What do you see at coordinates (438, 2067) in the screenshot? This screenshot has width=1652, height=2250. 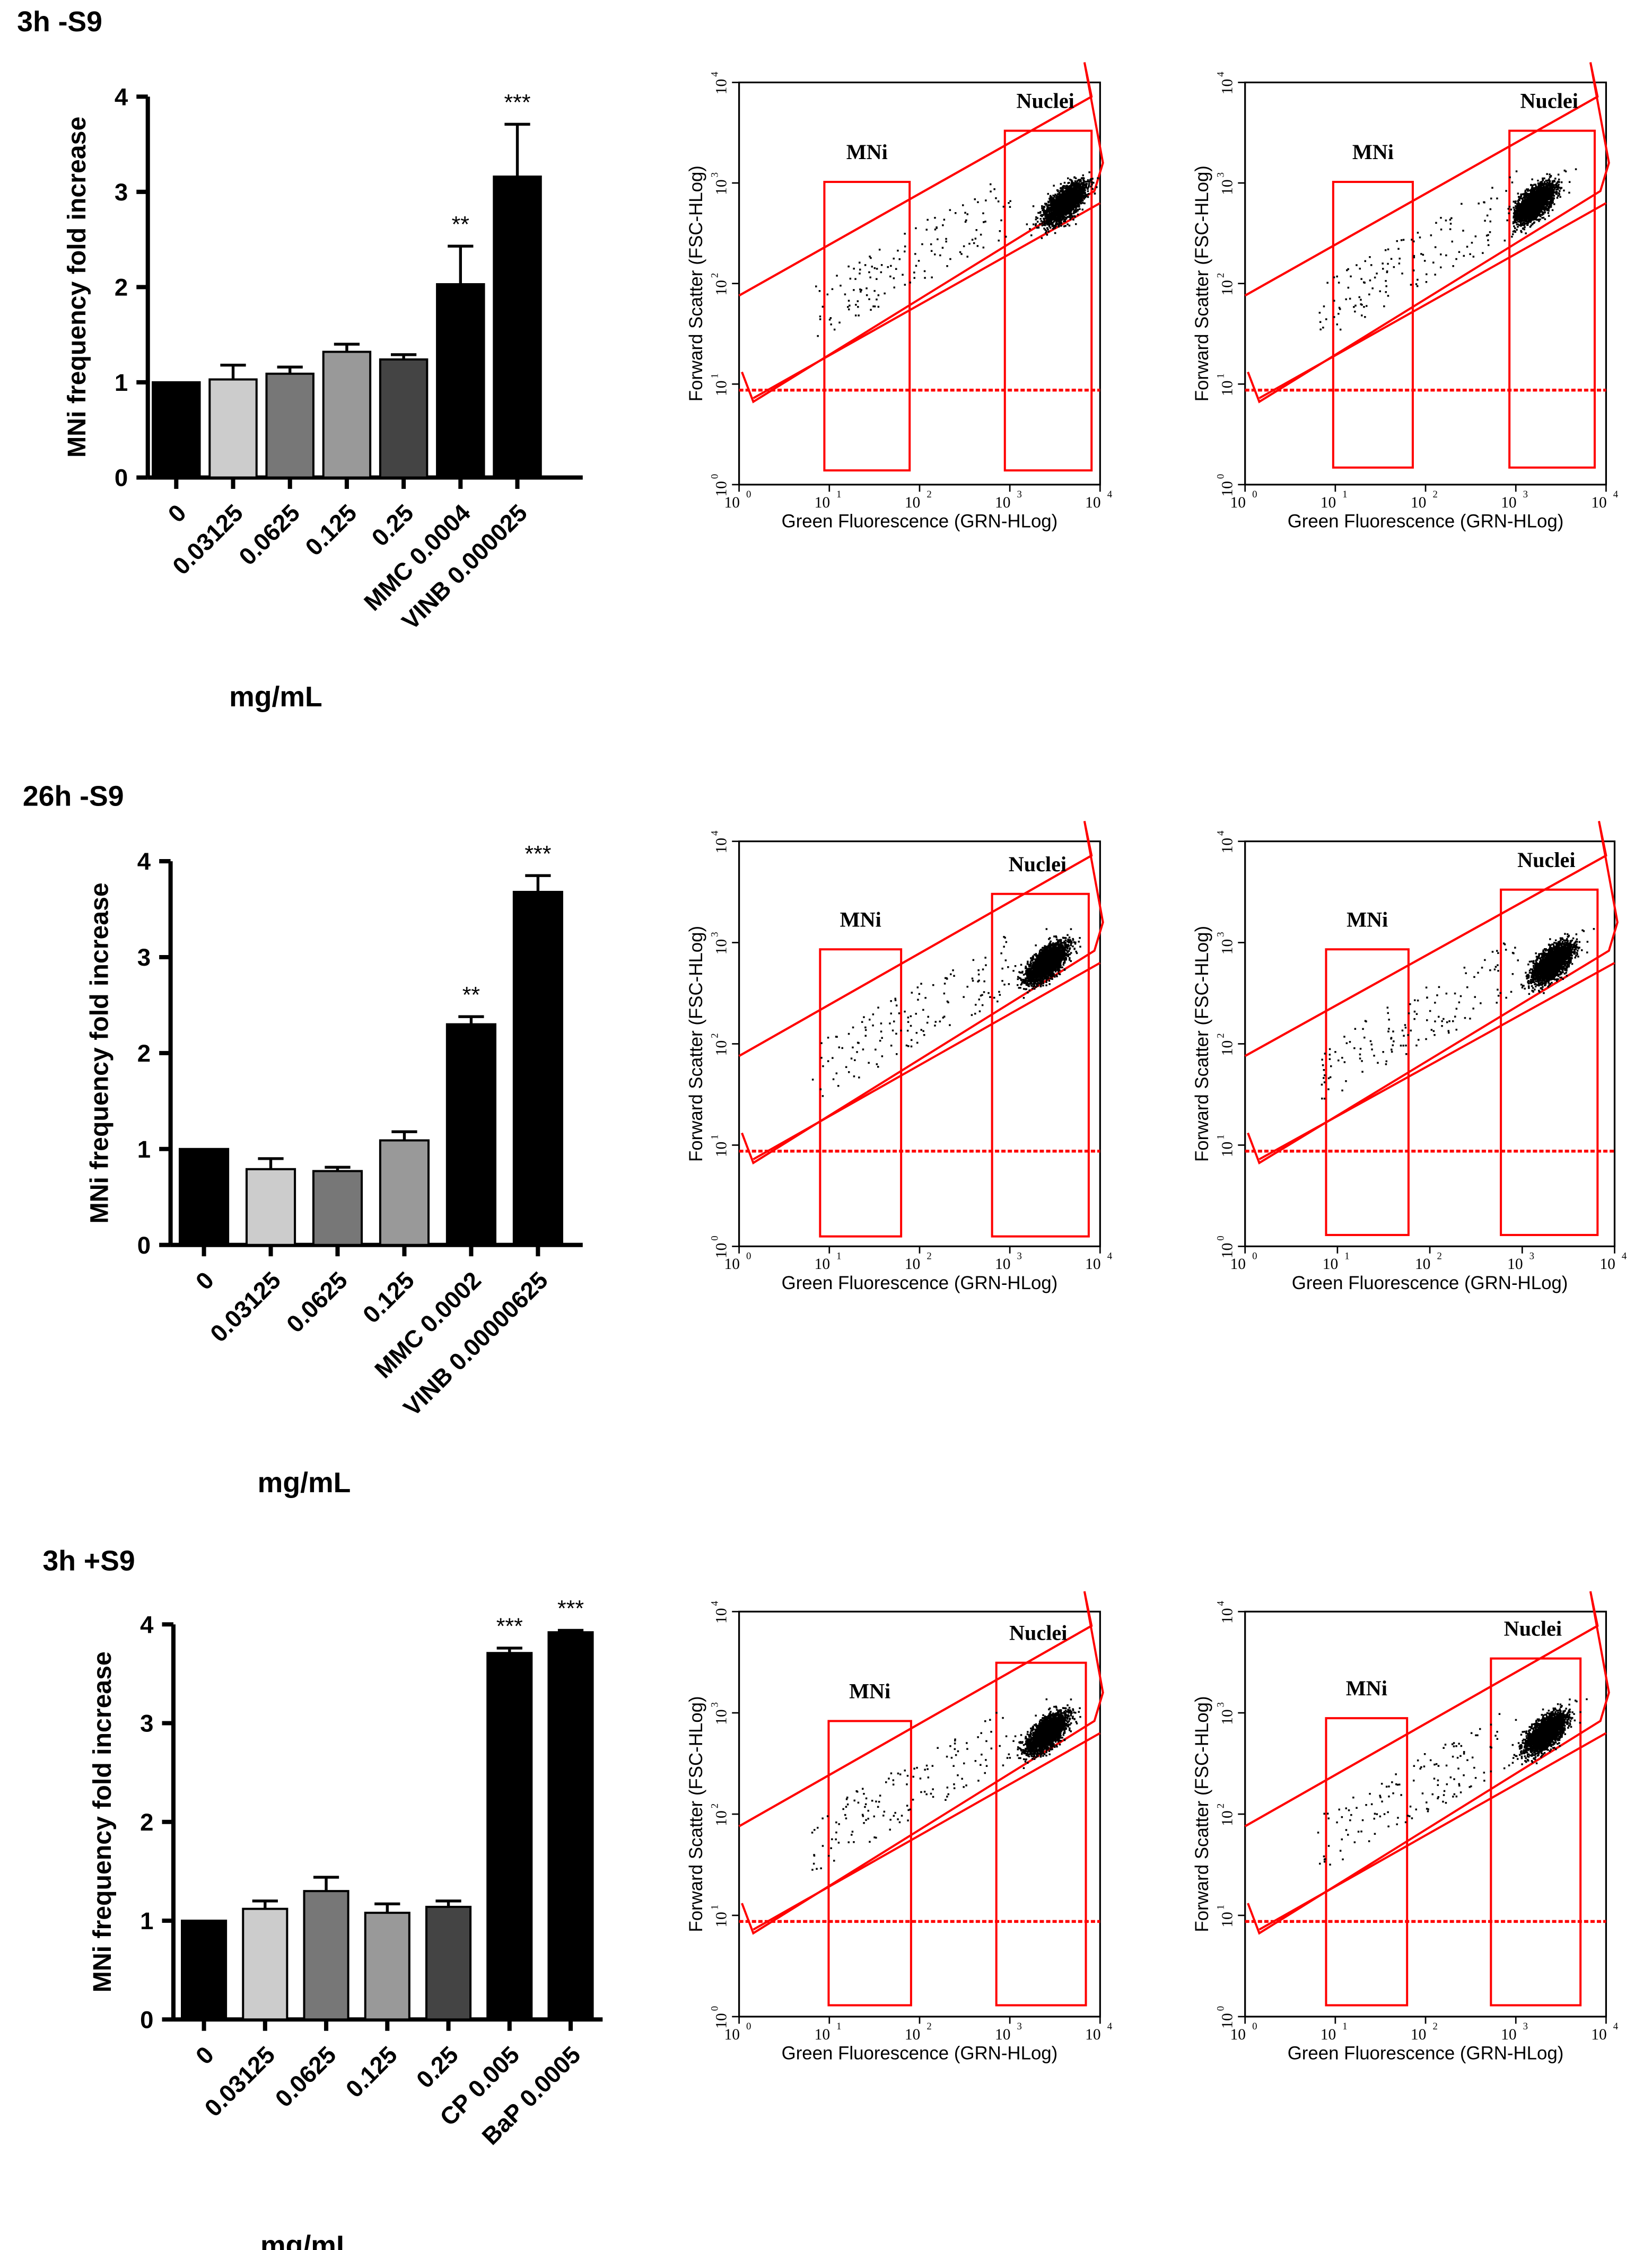 I see `category-label: 0.25` at bounding box center [438, 2067].